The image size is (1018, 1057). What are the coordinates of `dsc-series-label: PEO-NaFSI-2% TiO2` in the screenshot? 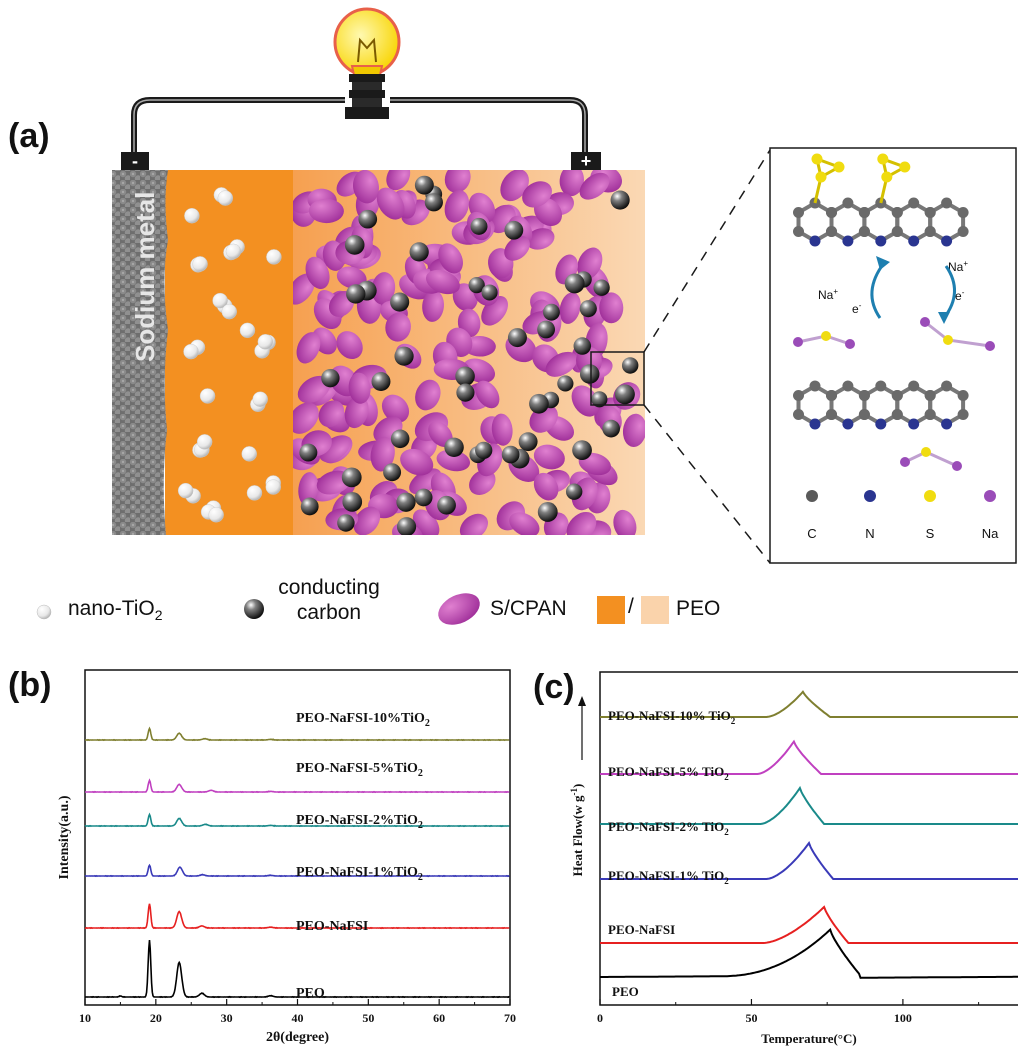 It's located at (668, 828).